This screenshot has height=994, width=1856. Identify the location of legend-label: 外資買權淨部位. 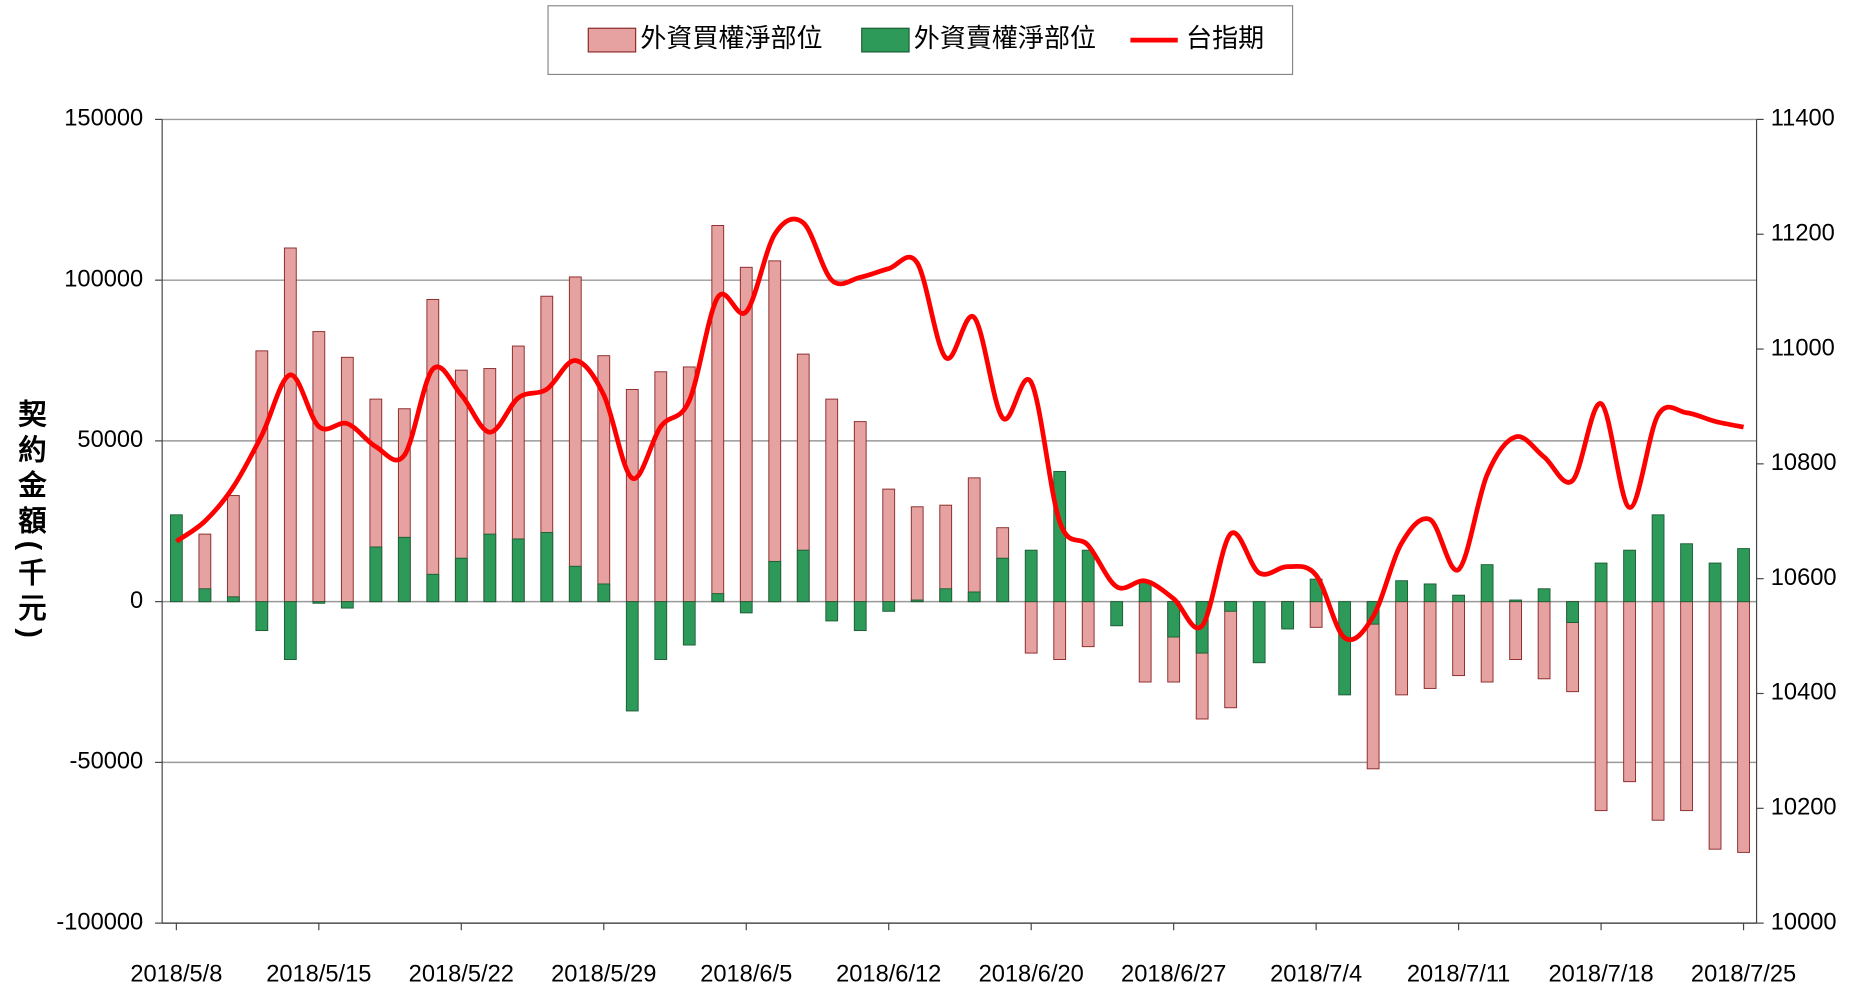
(731, 38).